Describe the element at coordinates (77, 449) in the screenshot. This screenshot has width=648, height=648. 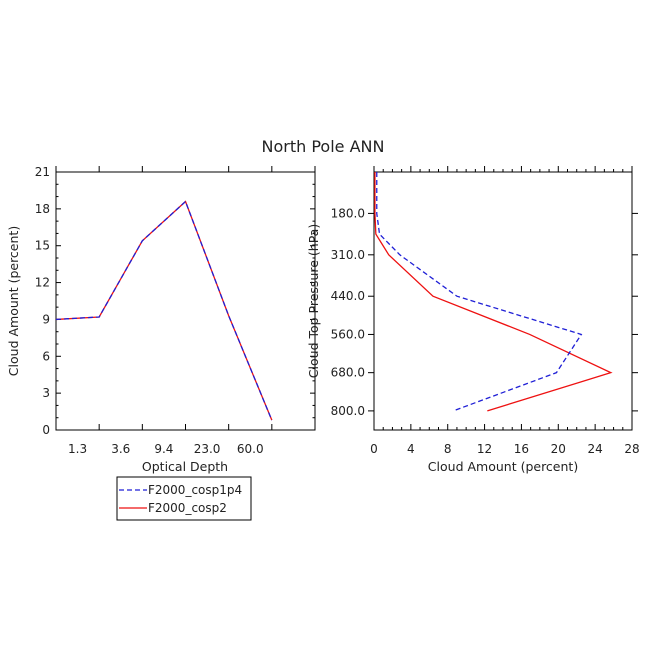
I see `left-x-tick-label: 1.3` at that location.